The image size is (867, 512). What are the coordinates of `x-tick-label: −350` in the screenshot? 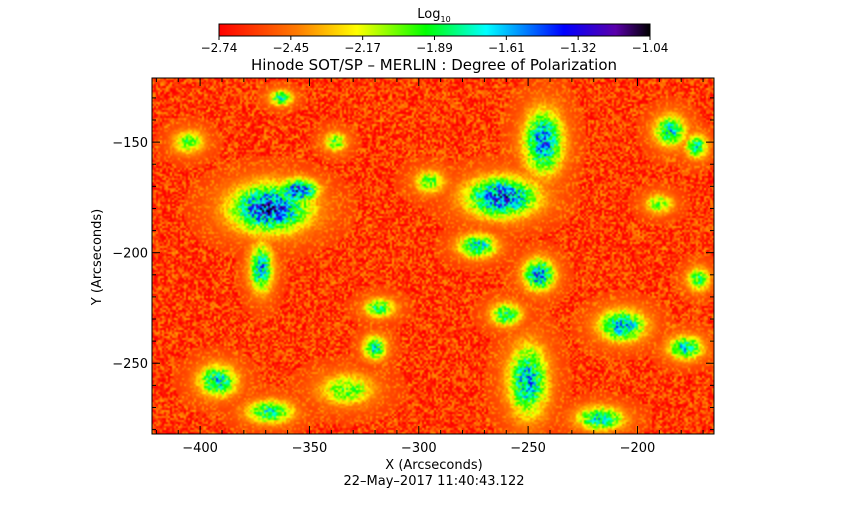 It's located at (310, 448).